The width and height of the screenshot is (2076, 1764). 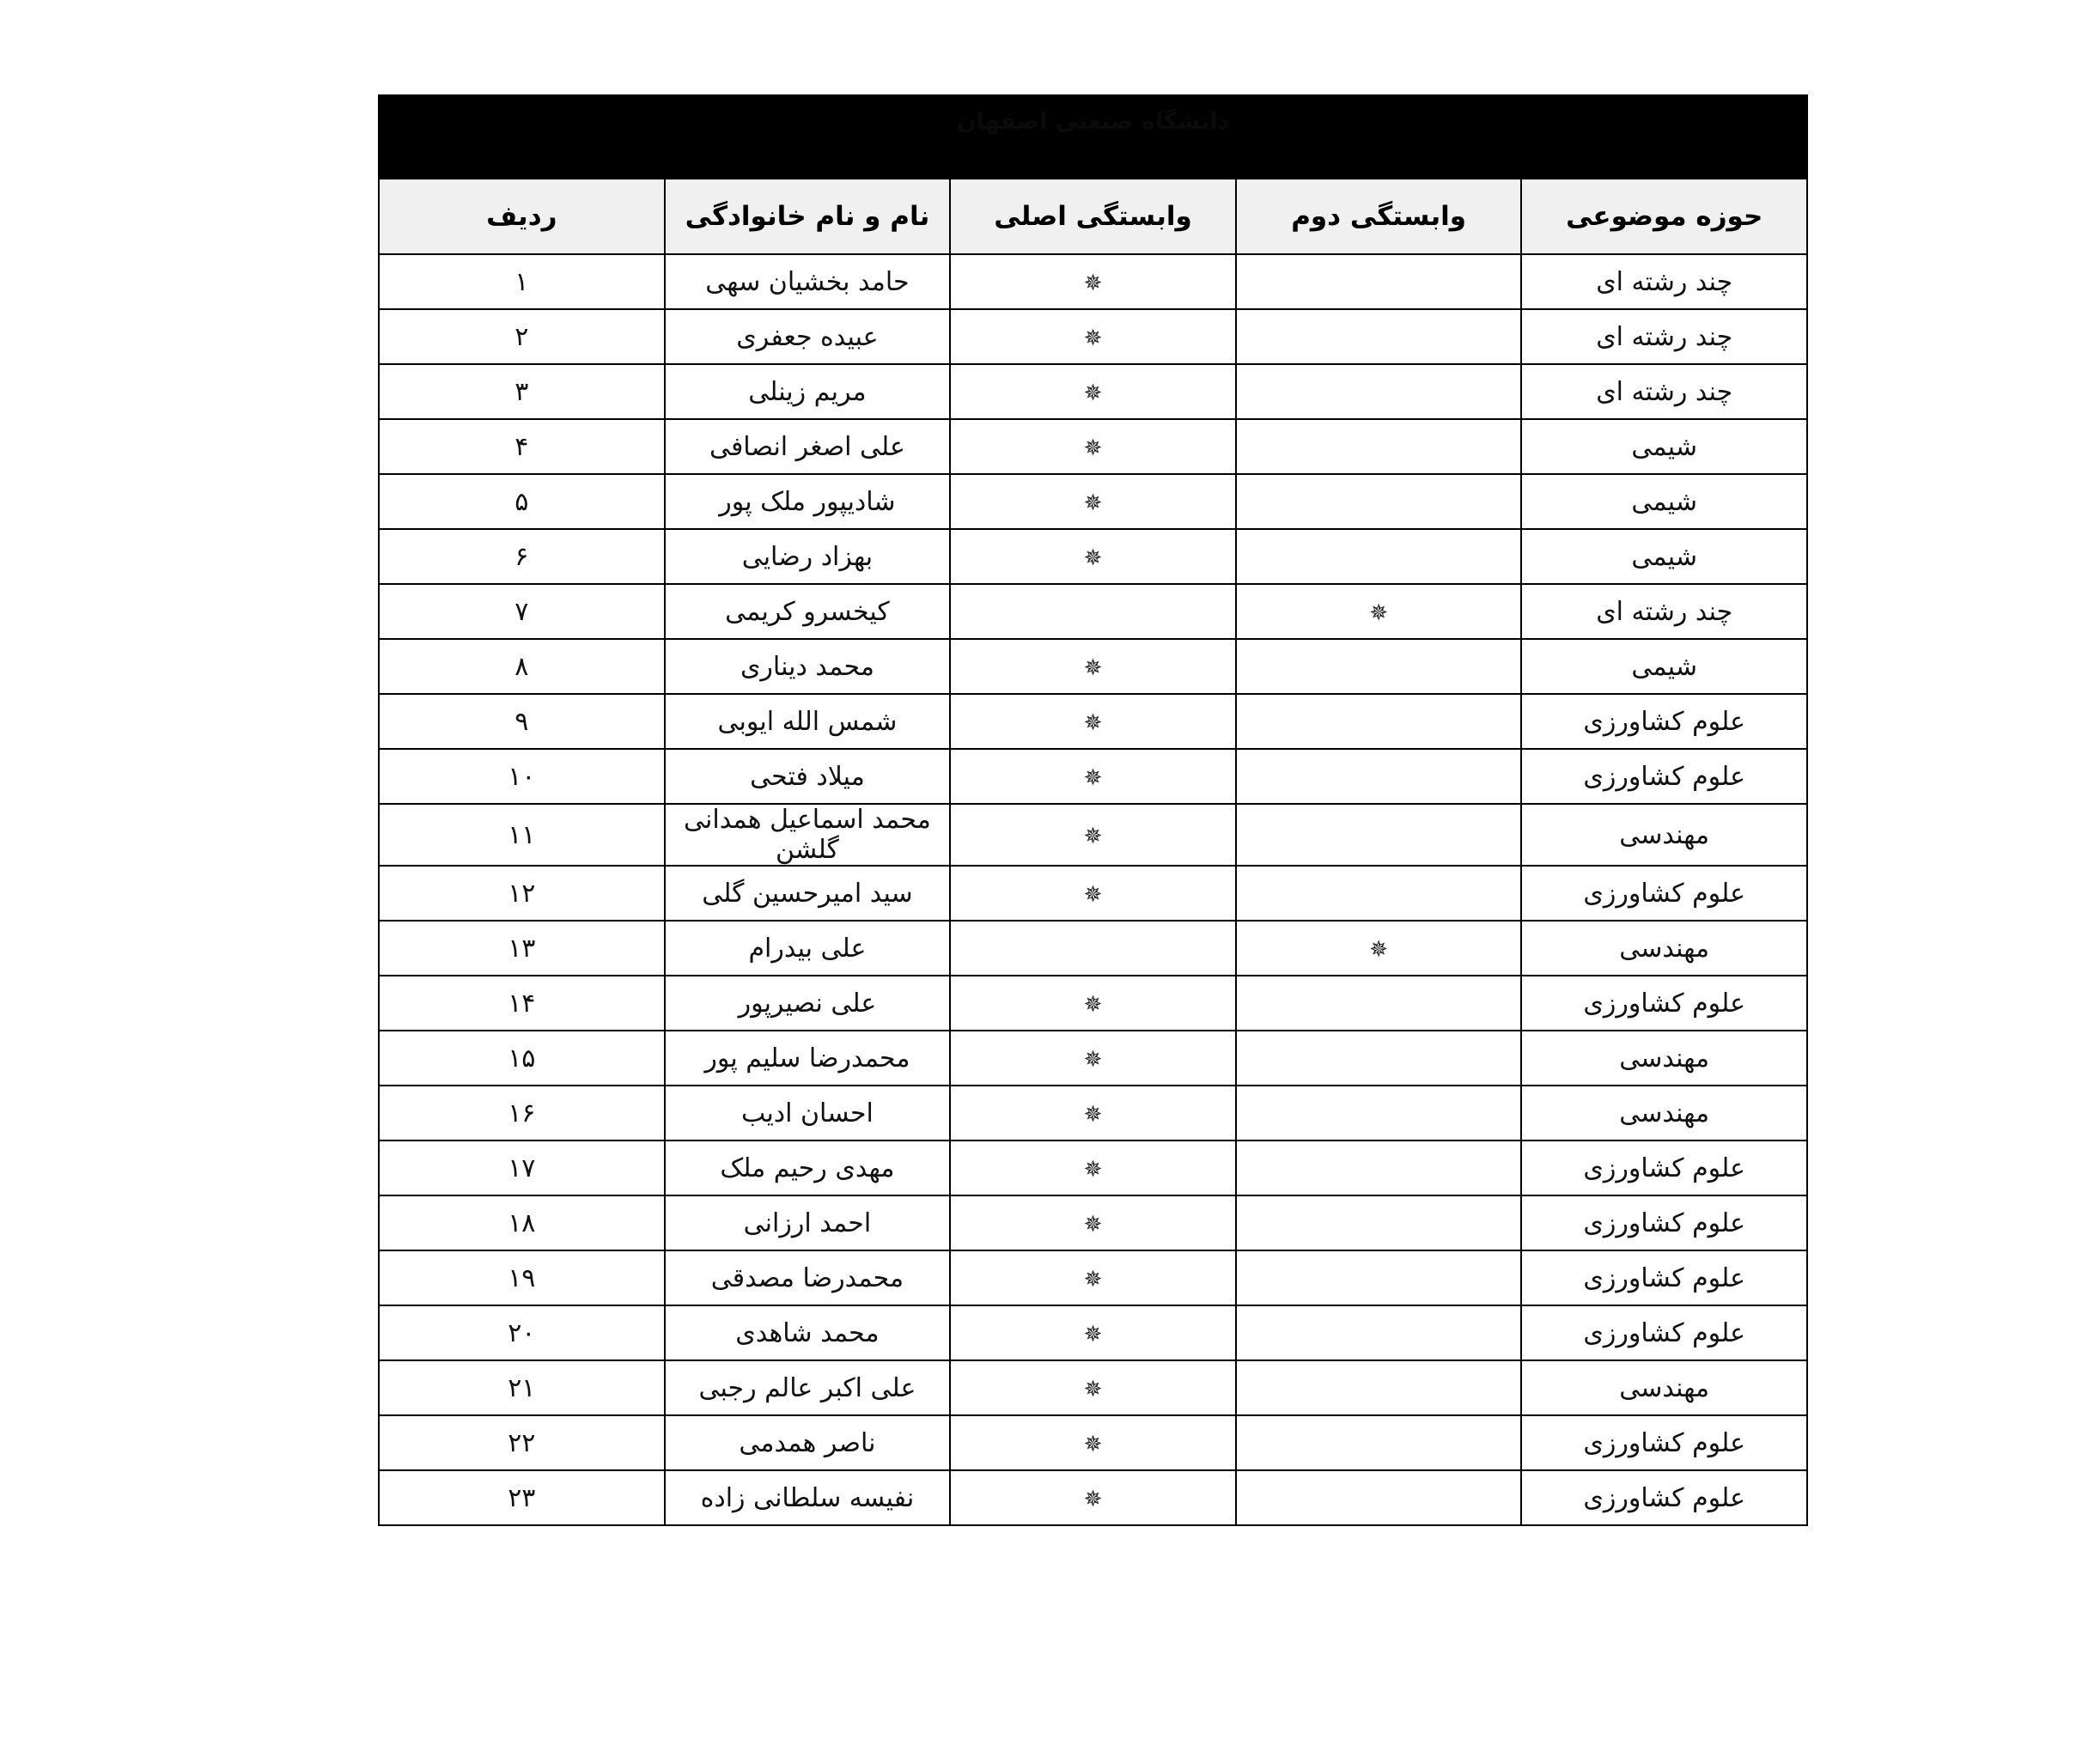 I want to click on cell-row-number: ۳, so click(x=522, y=391).